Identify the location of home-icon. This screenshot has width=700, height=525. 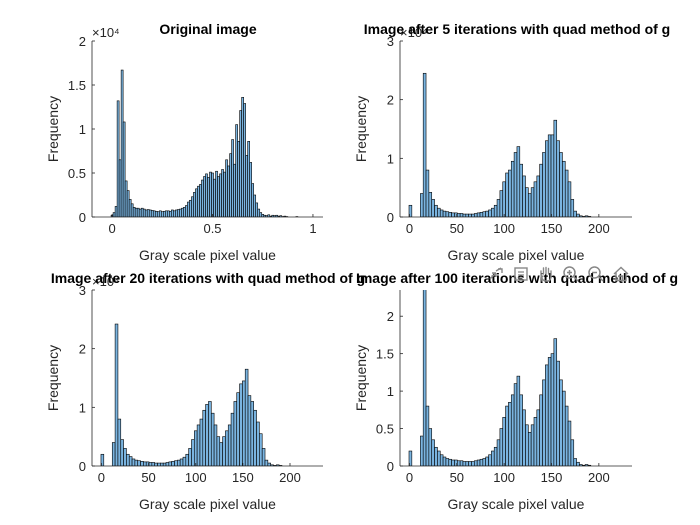
(621, 274).